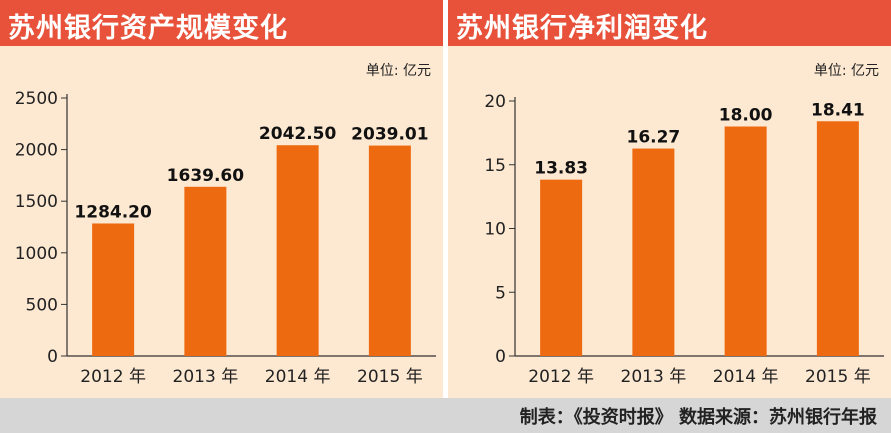 Image resolution: width=891 pixels, height=433 pixels. What do you see at coordinates (838, 110) in the screenshot?
I see `data-label: 18.41` at bounding box center [838, 110].